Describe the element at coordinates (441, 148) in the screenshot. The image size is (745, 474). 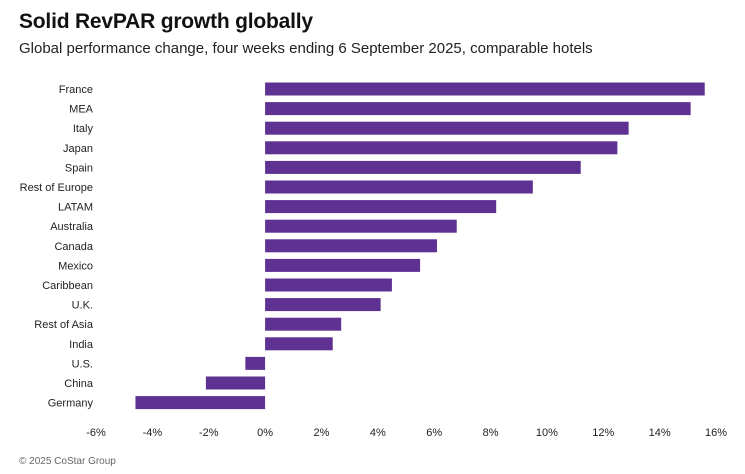
I see `bar-japan` at that location.